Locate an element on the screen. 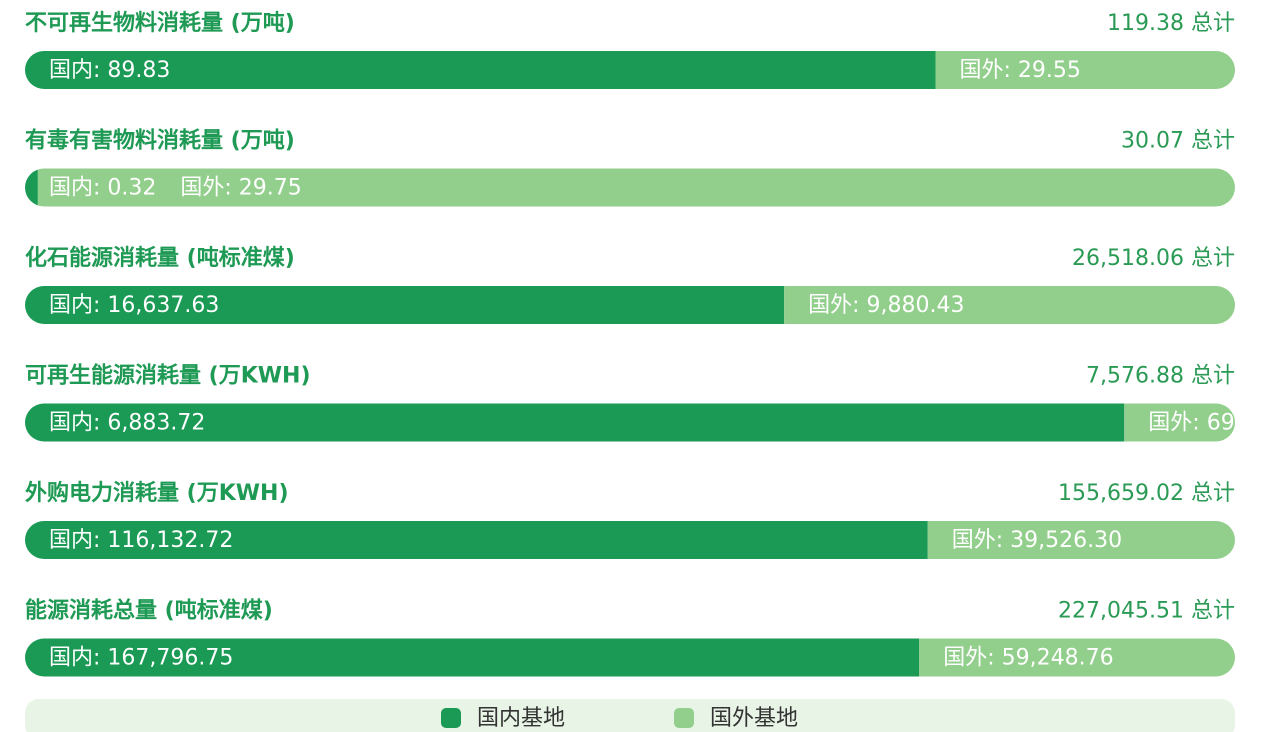 Image resolution: width=1274 pixels, height=732 pixels. segment-label: 国外: 59,248.76 is located at coordinates (1028, 658).